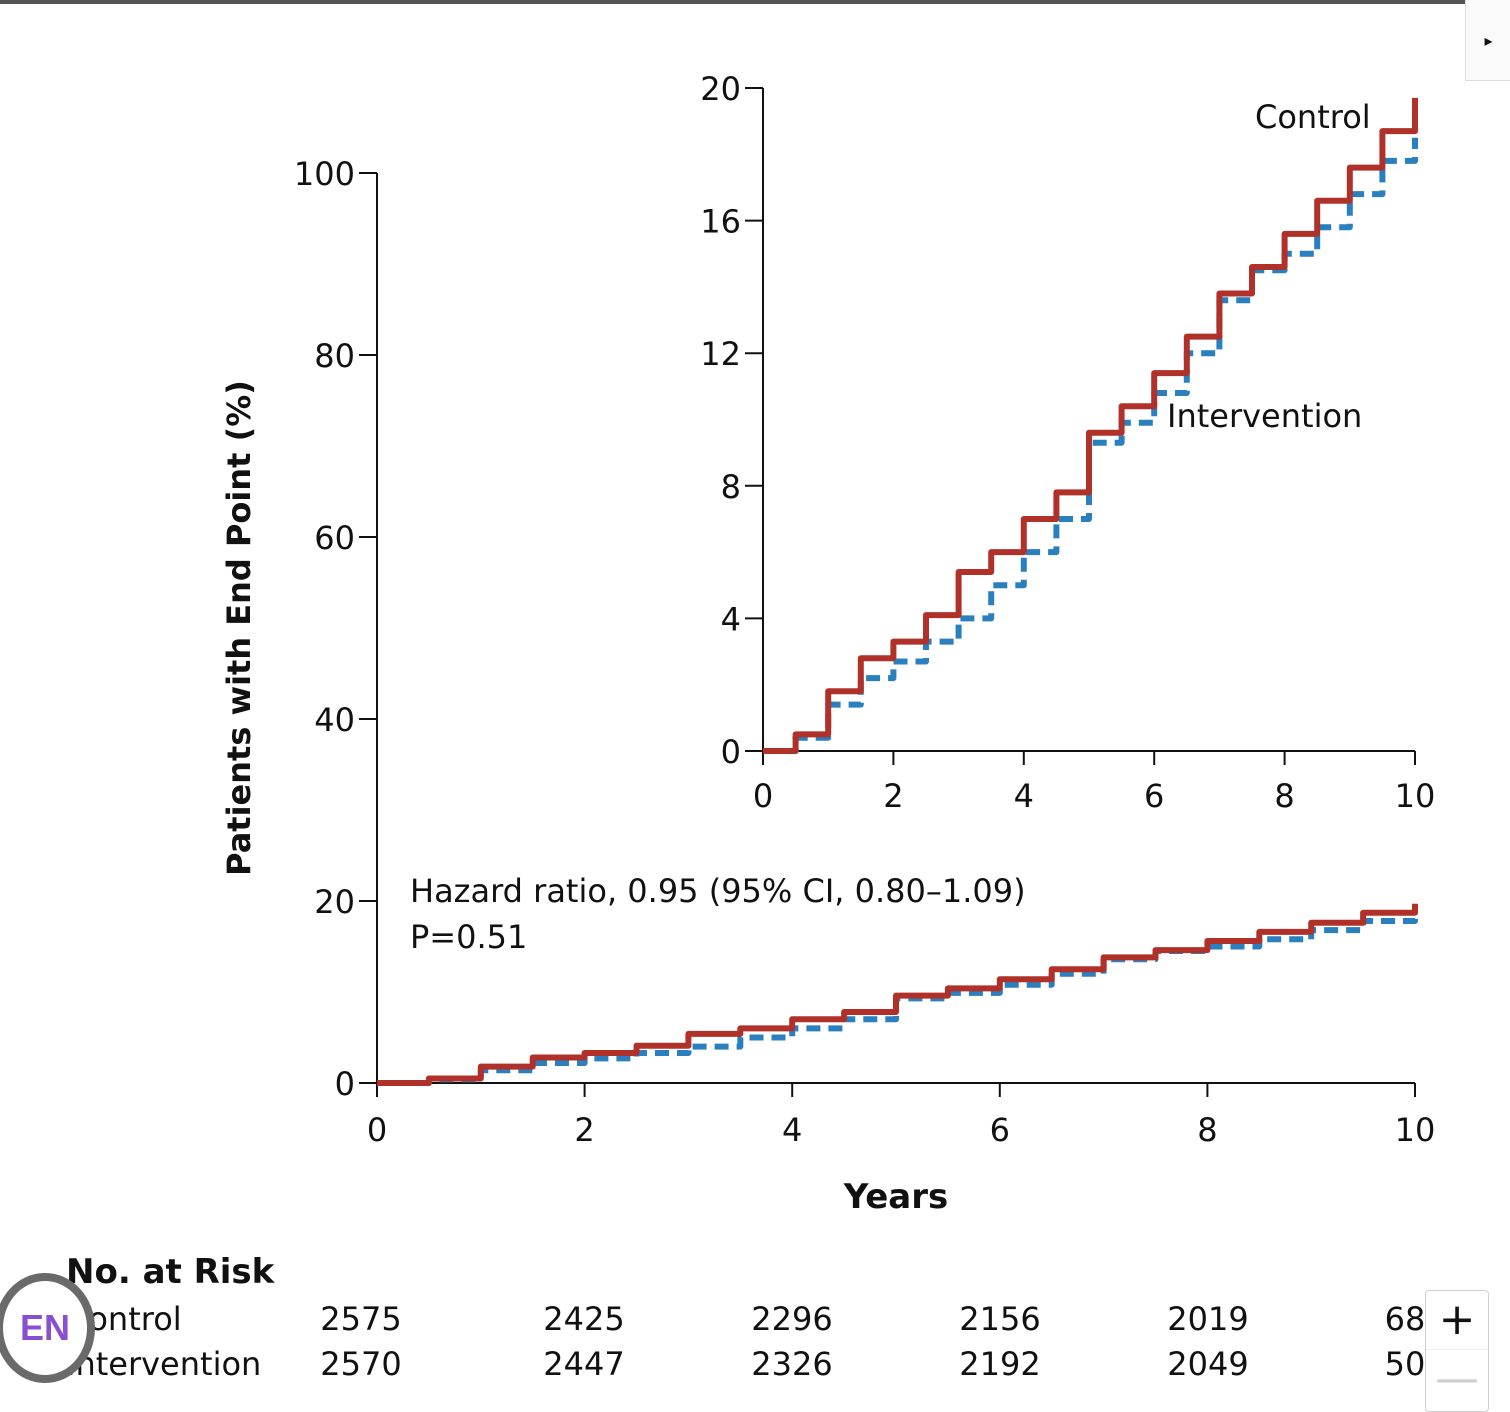 The width and height of the screenshot is (1510, 1412). I want to click on inset-x-tick-label: 0, so click(763, 796).